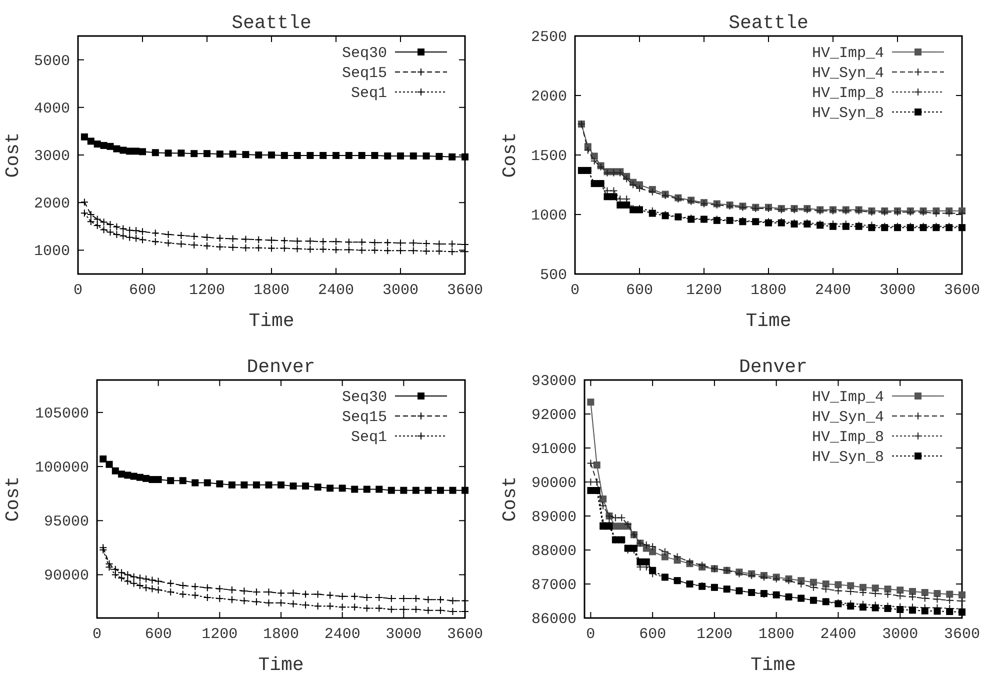 The height and width of the screenshot is (681, 987). I want to click on y-tick-label: 100000, so click(61, 468).